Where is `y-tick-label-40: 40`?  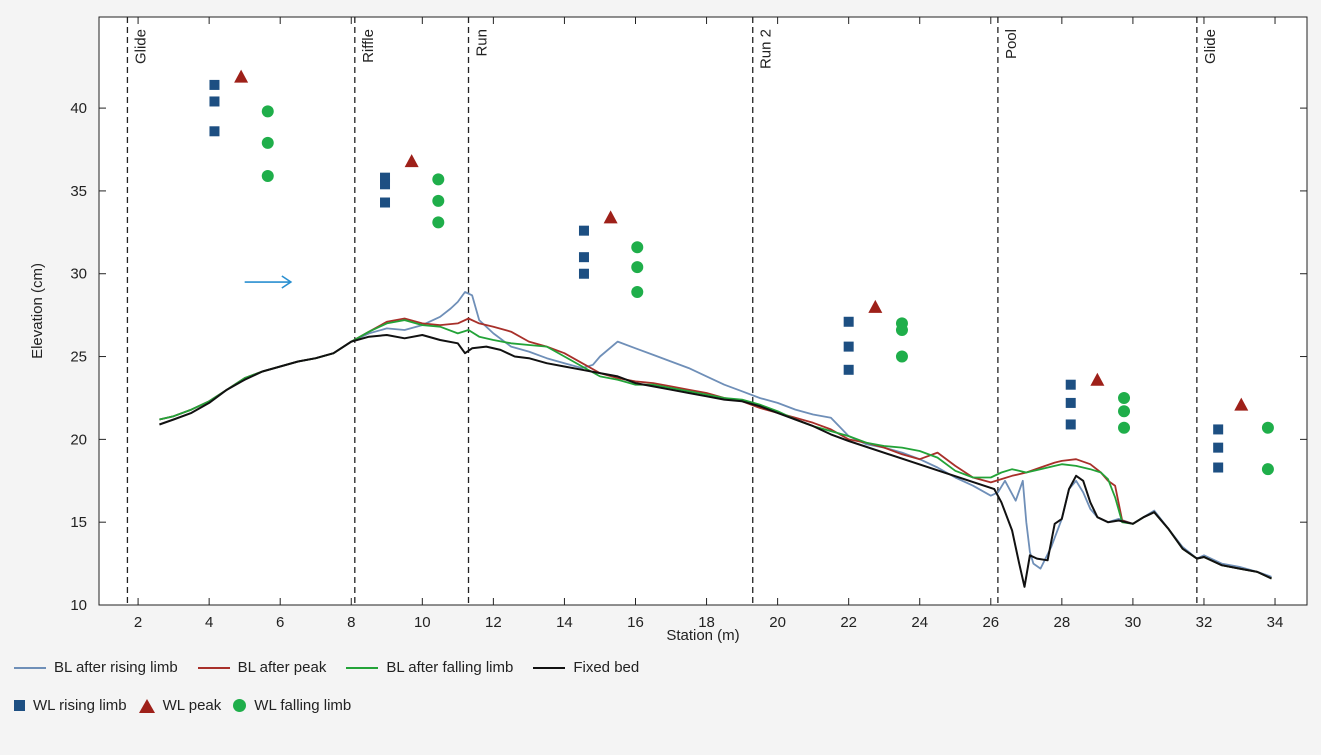 y-tick-label-40: 40 is located at coordinates (78, 108).